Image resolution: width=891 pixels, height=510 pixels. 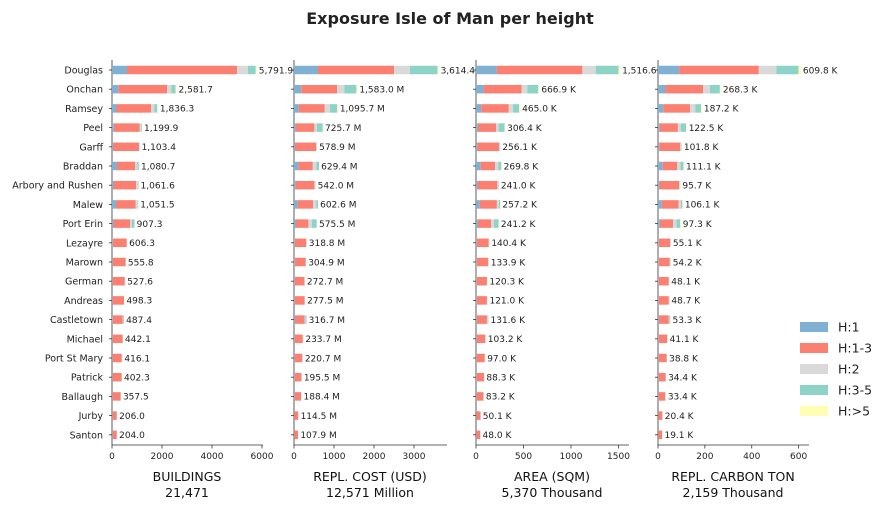 I want to click on bar-value-label: 527.6, so click(x=140, y=283).